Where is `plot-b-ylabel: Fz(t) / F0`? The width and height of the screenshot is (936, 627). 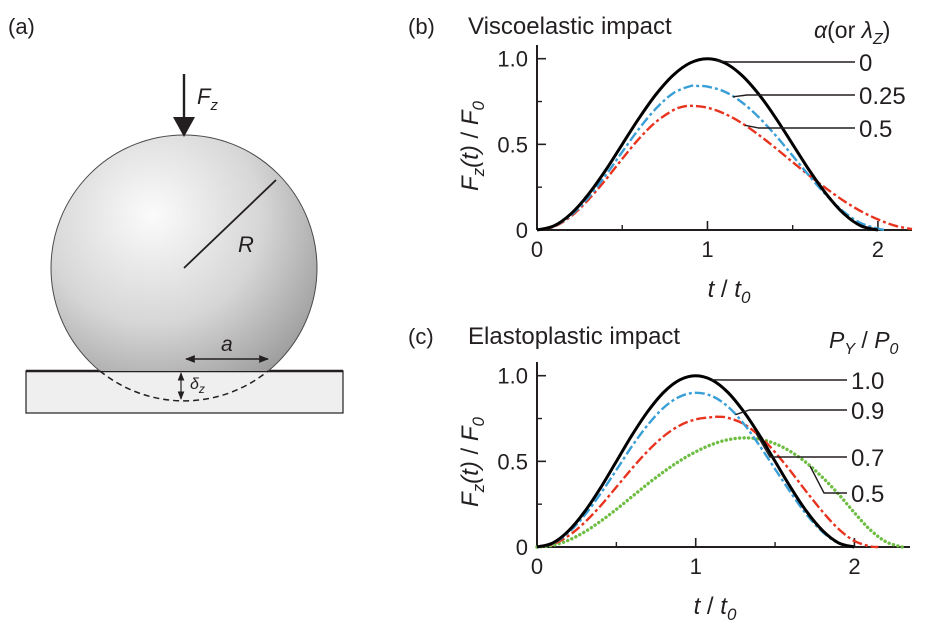 plot-b-ylabel: Fz(t) / F0 is located at coordinates (472, 145).